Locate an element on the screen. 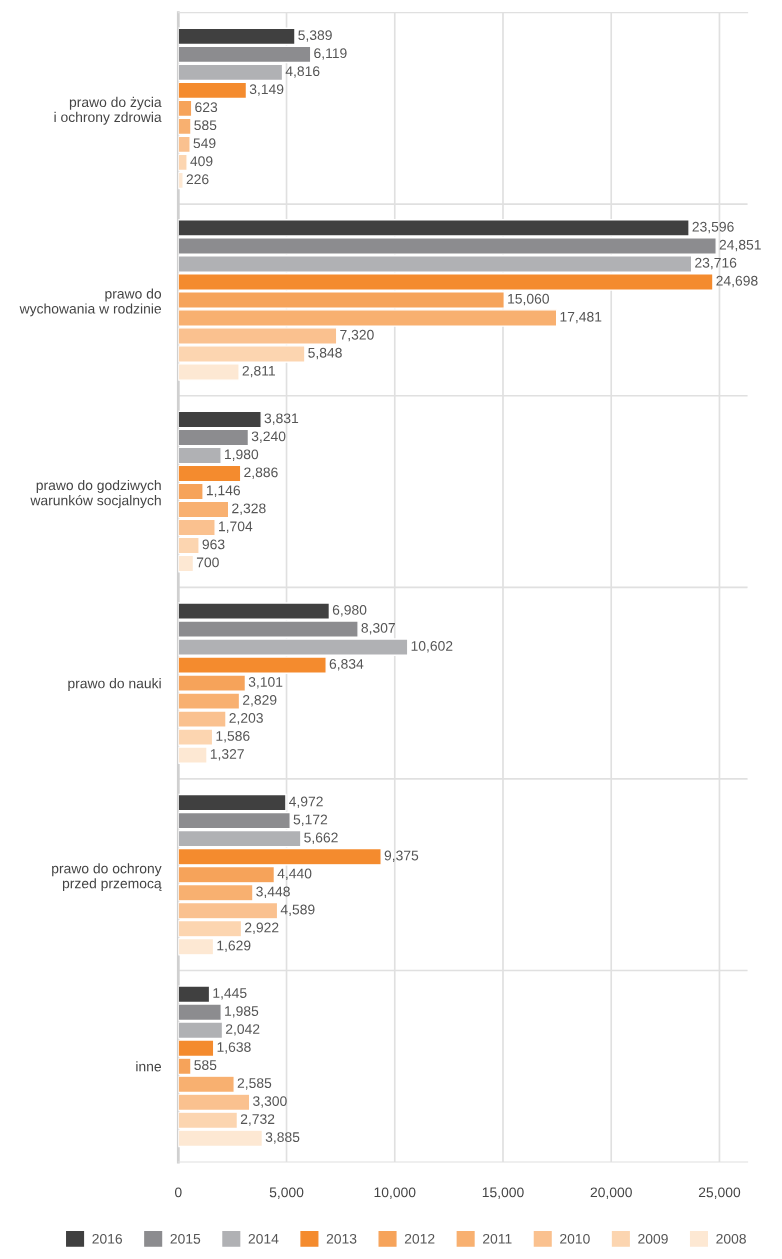  x-tick-label: 15,000 is located at coordinates (503, 1193).